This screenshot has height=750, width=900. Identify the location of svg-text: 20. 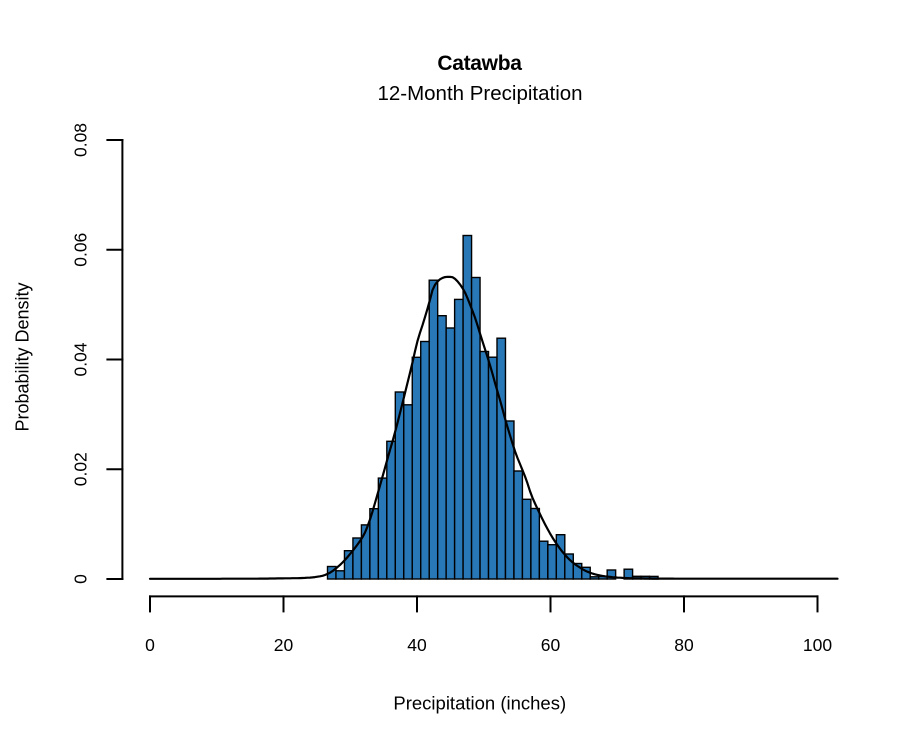
(284, 645).